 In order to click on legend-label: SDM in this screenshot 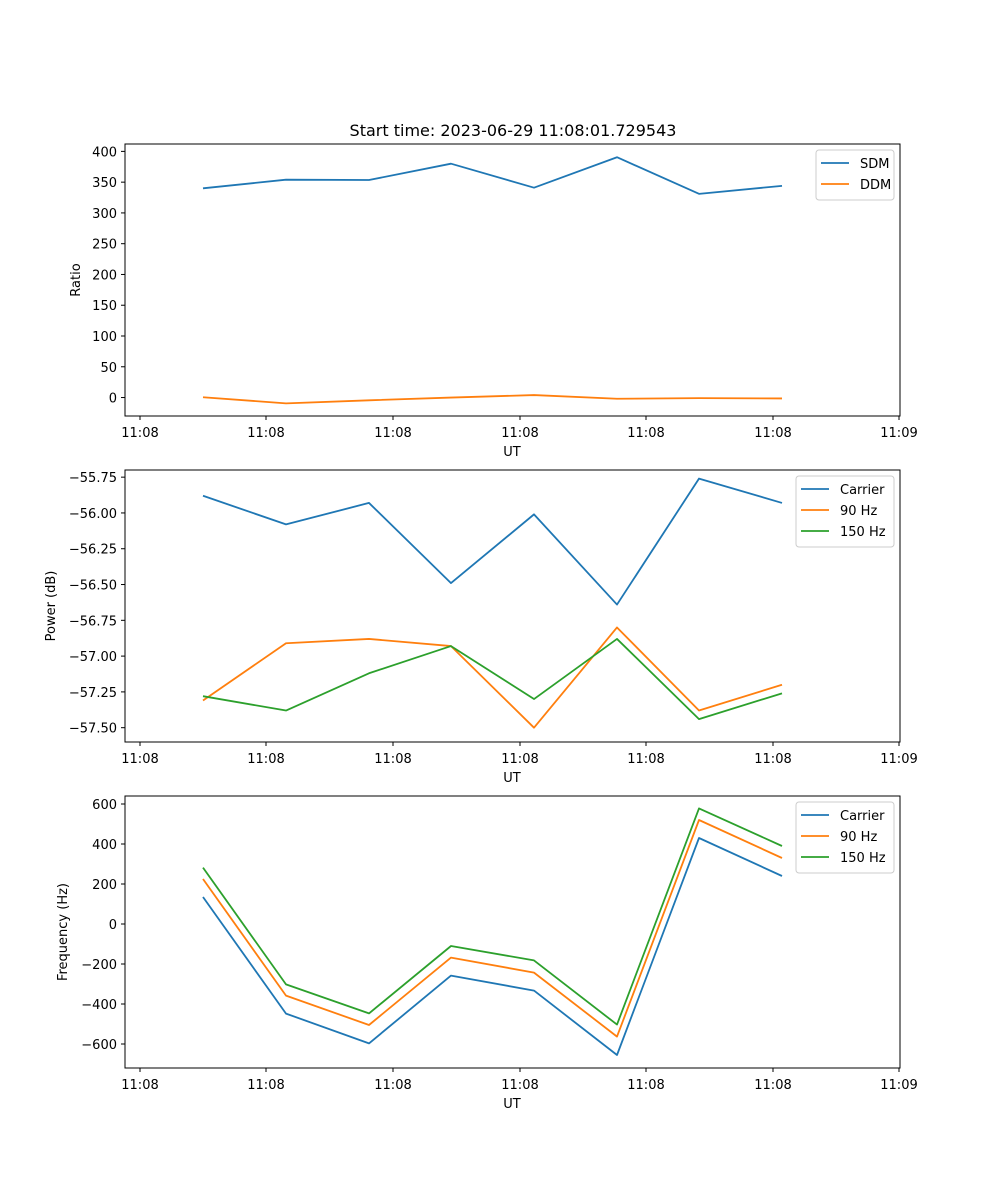, I will do `click(874, 164)`.